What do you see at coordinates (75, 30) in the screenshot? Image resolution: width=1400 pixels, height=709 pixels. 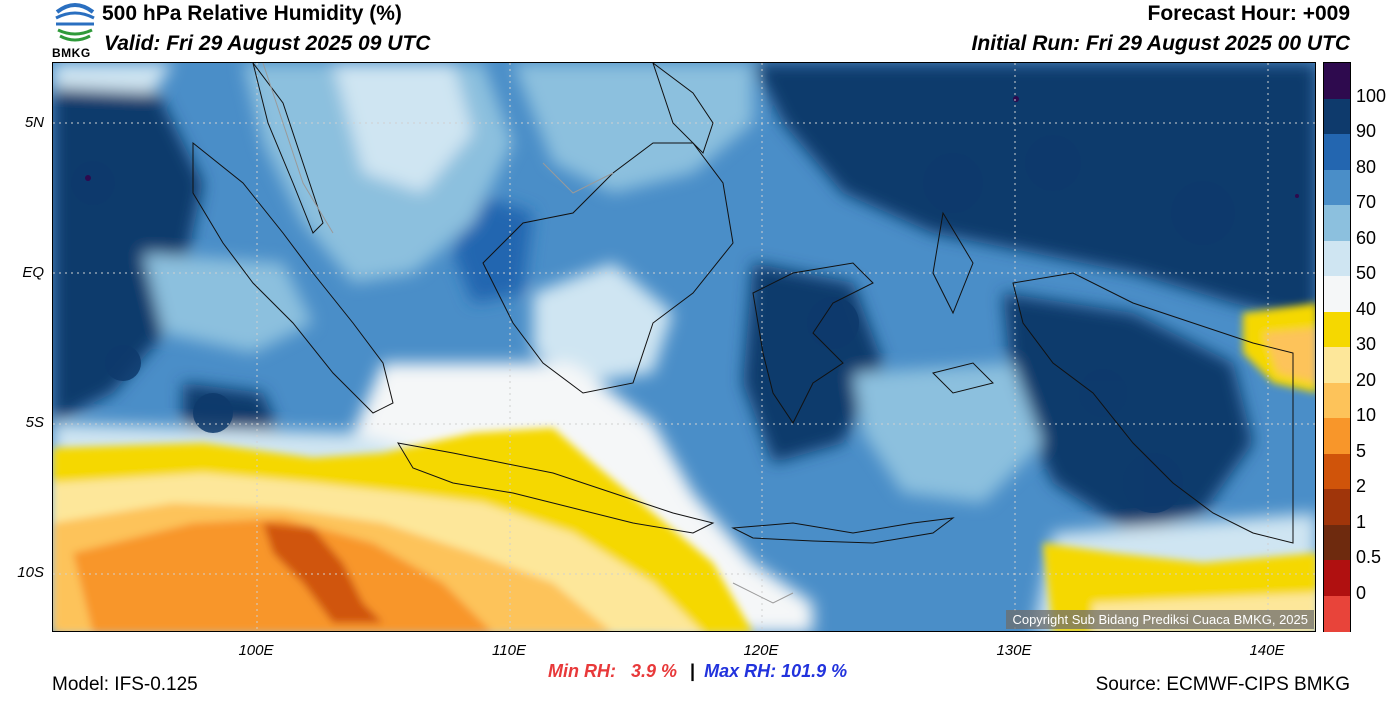 I see `bmkg-logo-icon` at bounding box center [75, 30].